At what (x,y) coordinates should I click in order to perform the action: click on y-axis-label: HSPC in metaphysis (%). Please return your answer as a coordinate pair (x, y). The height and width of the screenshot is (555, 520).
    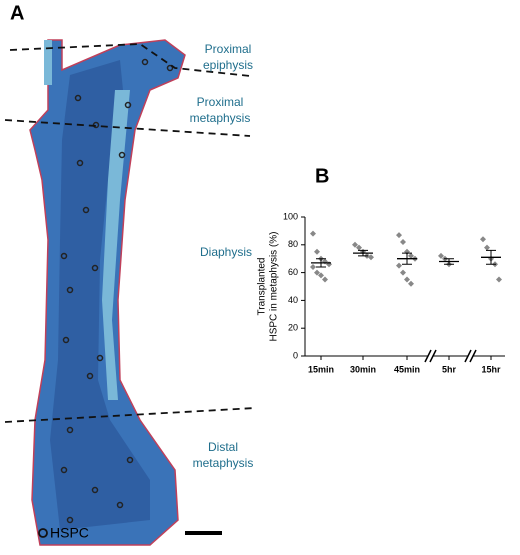
    Looking at the image, I should click on (274, 286).